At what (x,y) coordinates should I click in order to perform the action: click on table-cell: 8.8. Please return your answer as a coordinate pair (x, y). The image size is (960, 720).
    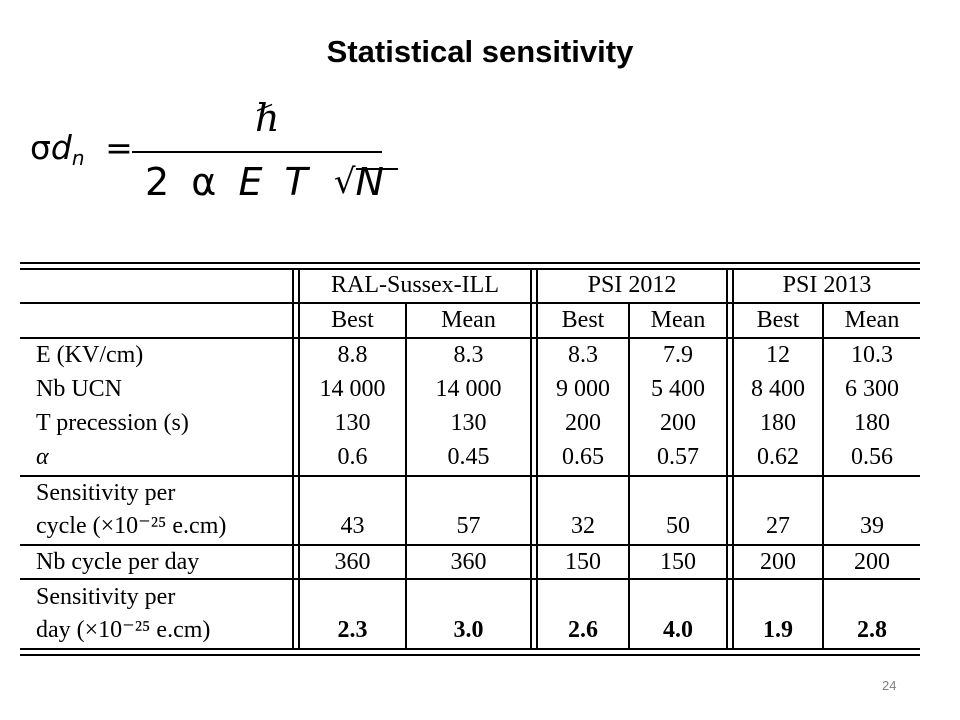
    Looking at the image, I should click on (352, 355).